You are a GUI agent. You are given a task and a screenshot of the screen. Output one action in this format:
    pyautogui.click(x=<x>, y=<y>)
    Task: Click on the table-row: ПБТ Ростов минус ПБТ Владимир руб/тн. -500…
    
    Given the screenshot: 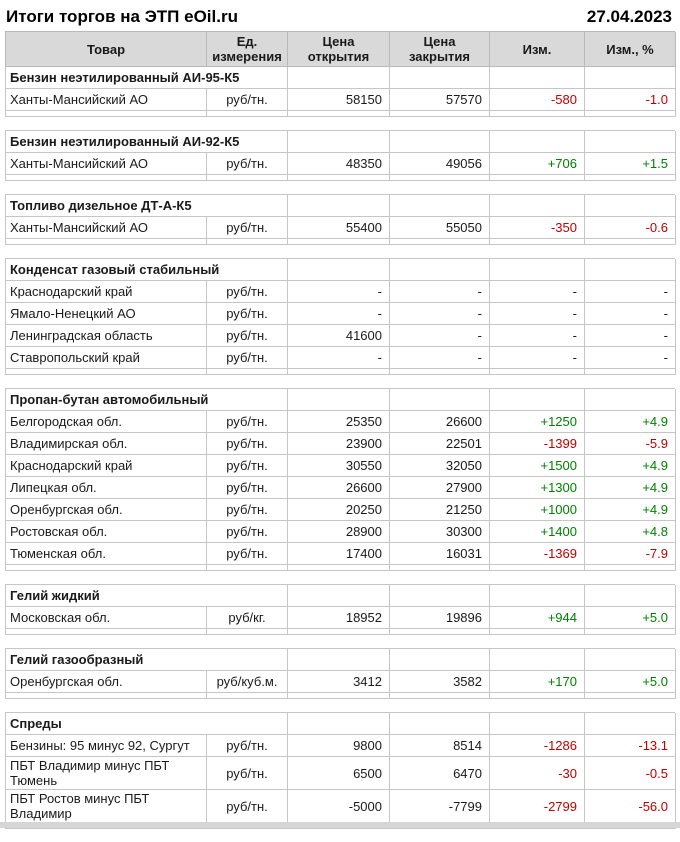 What is the action you would take?
    pyautogui.click(x=341, y=806)
    